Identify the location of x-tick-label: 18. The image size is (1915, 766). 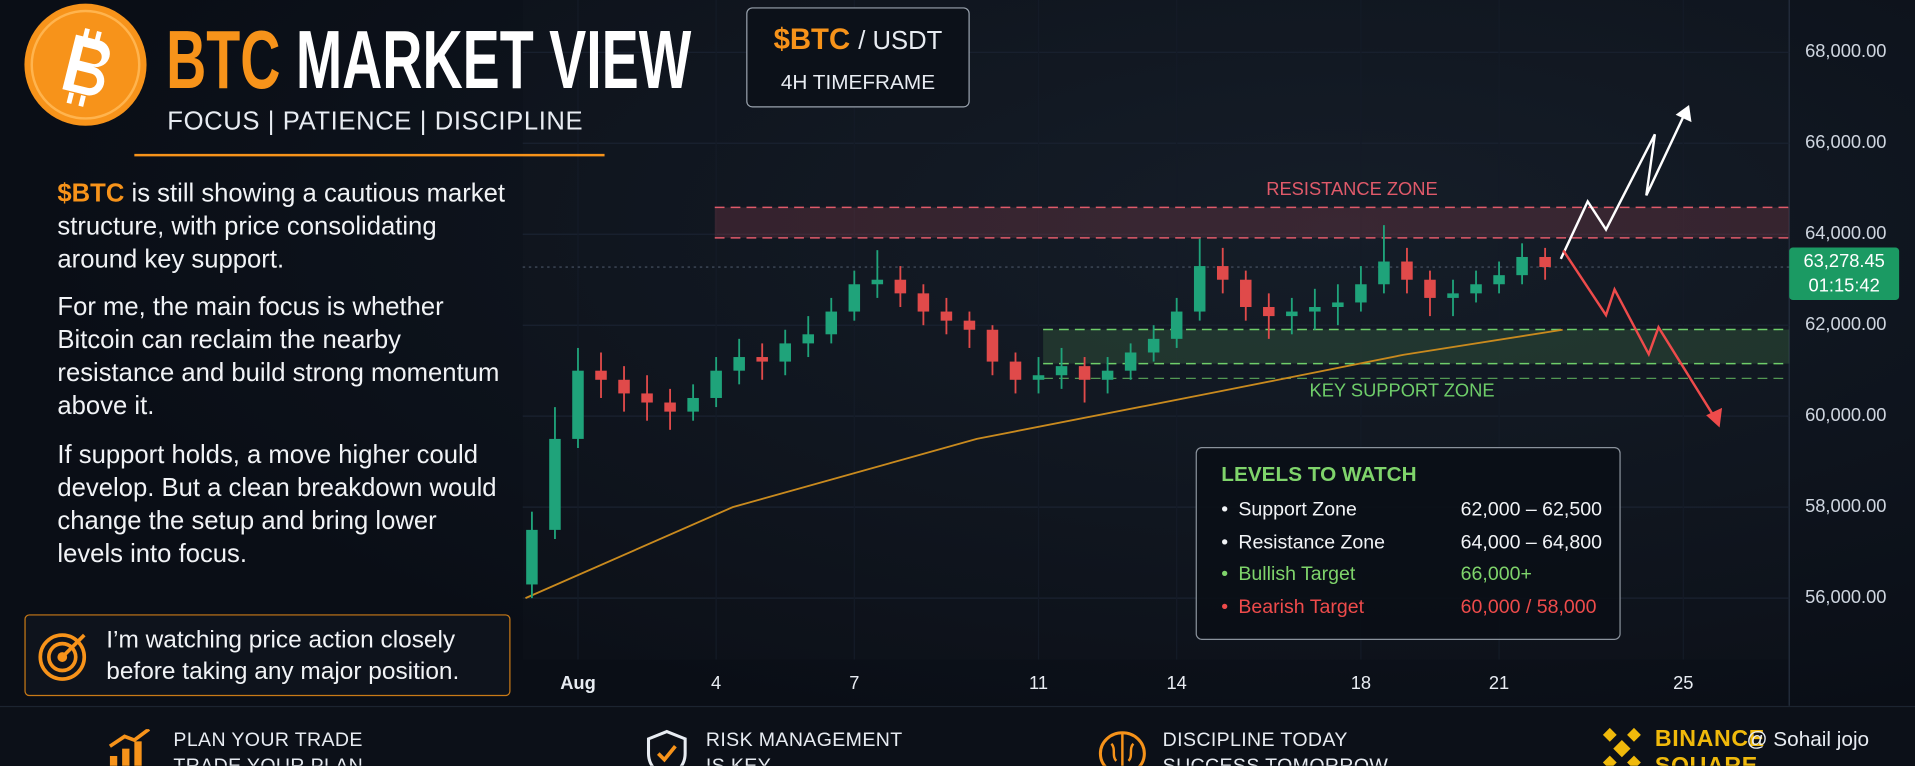
(1361, 682).